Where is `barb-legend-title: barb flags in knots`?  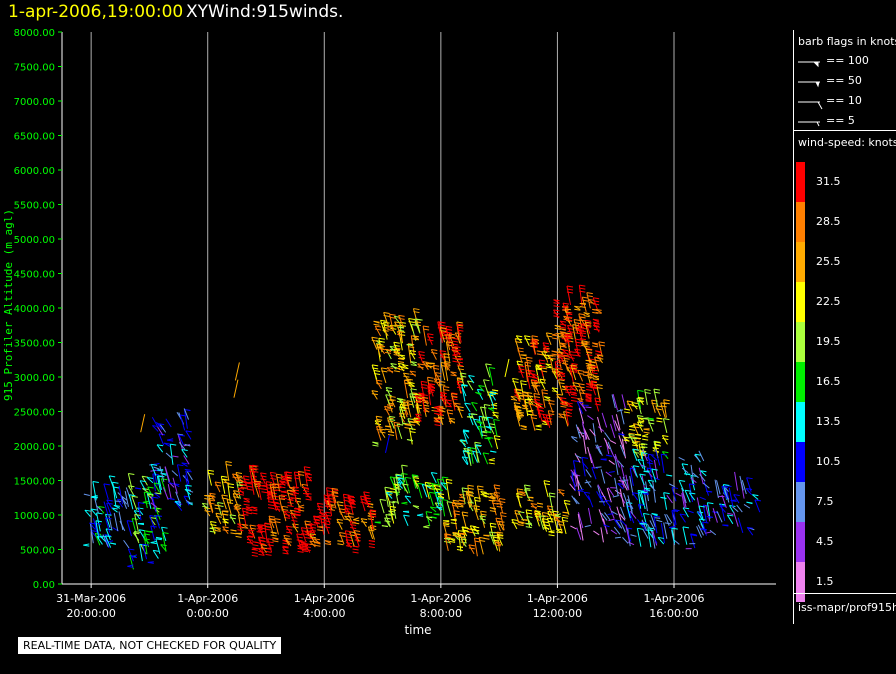
barb-legend-title: barb flags in knots is located at coordinates (847, 41).